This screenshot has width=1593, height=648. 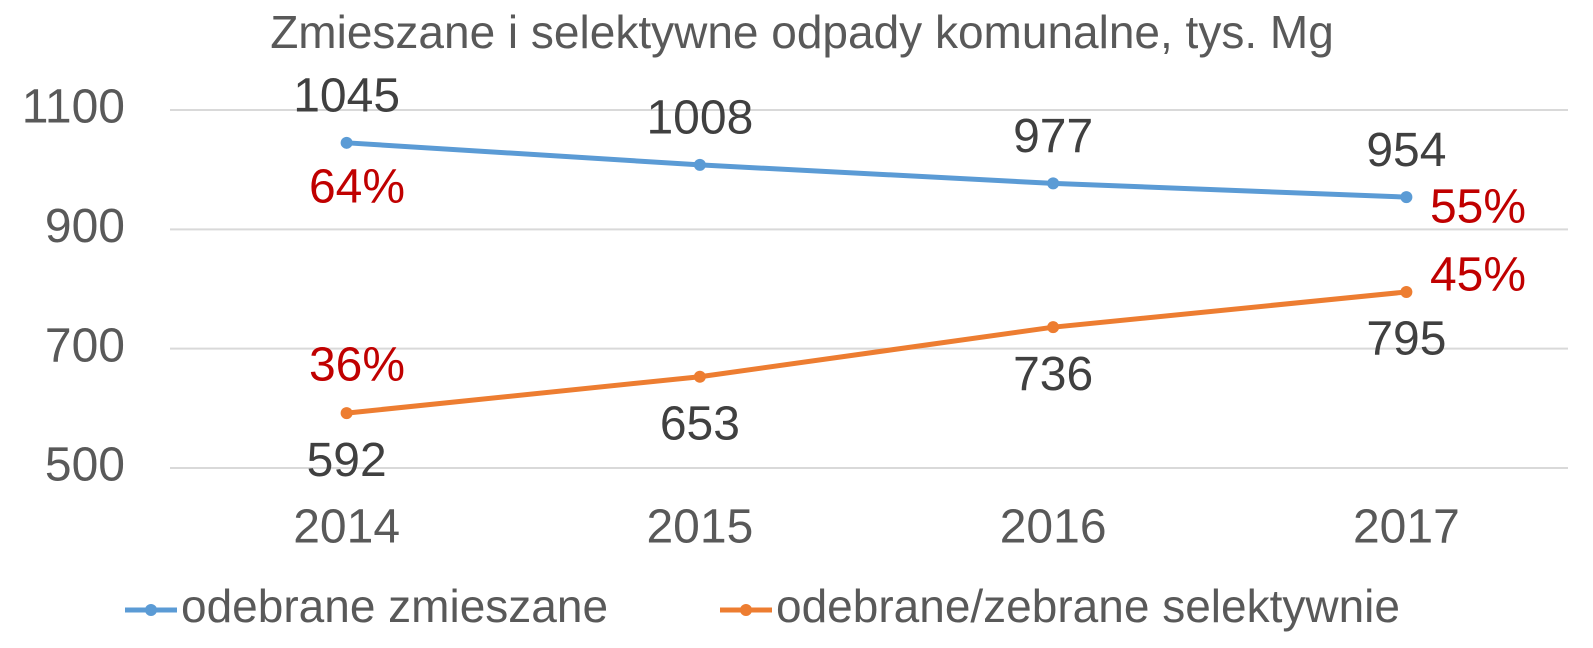 What do you see at coordinates (1053, 527) in the screenshot?
I see `x-tick-label: 2016` at bounding box center [1053, 527].